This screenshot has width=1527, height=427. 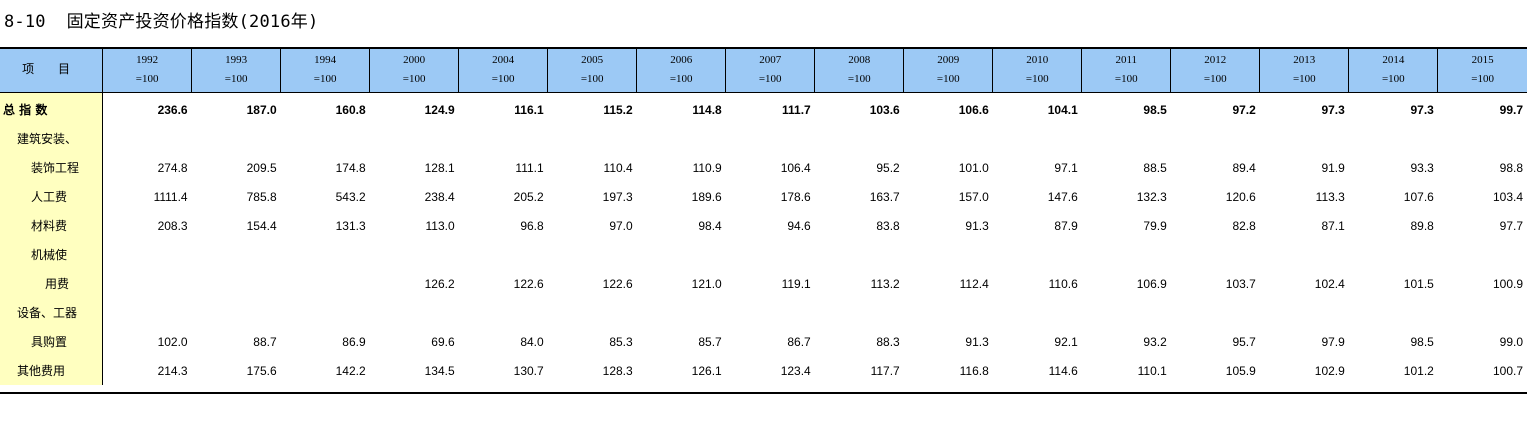 What do you see at coordinates (974, 370) in the screenshot?
I see `table-cell: 116.8` at bounding box center [974, 370].